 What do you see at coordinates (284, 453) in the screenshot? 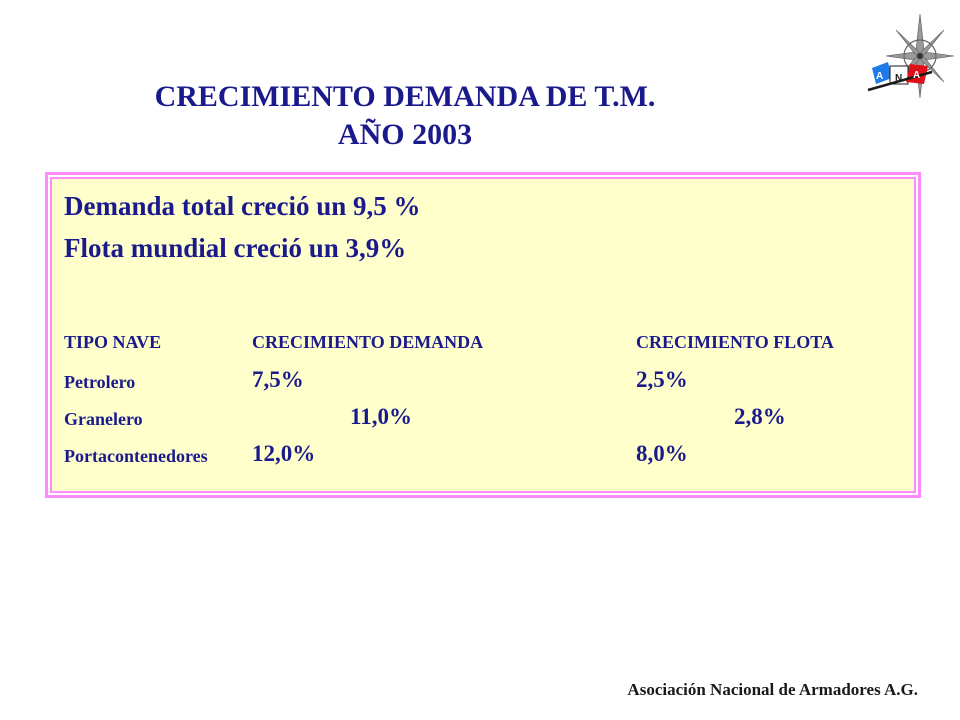
I see `row-portacontenedores-demanda: 12,0%` at bounding box center [284, 453].